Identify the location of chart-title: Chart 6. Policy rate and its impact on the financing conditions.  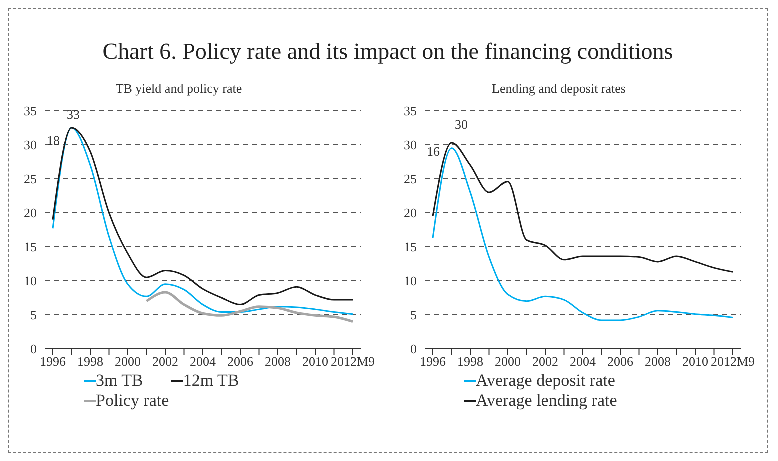
(388, 52).